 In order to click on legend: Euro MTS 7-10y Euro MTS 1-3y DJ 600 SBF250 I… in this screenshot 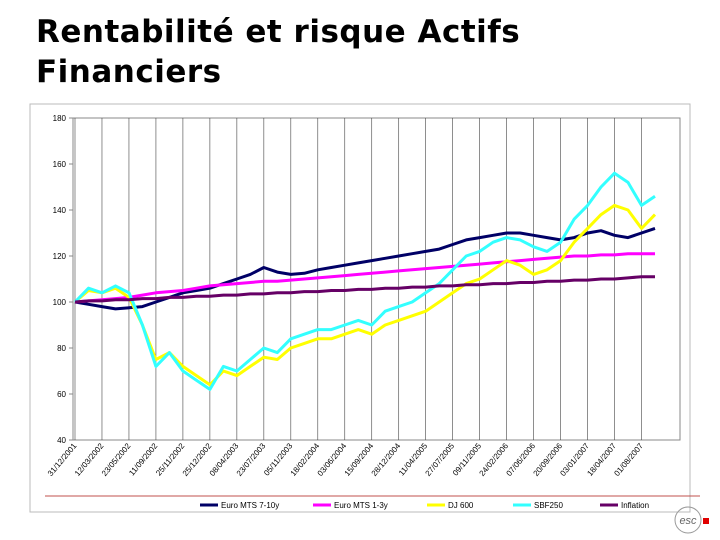, I will do `click(424, 505)`.